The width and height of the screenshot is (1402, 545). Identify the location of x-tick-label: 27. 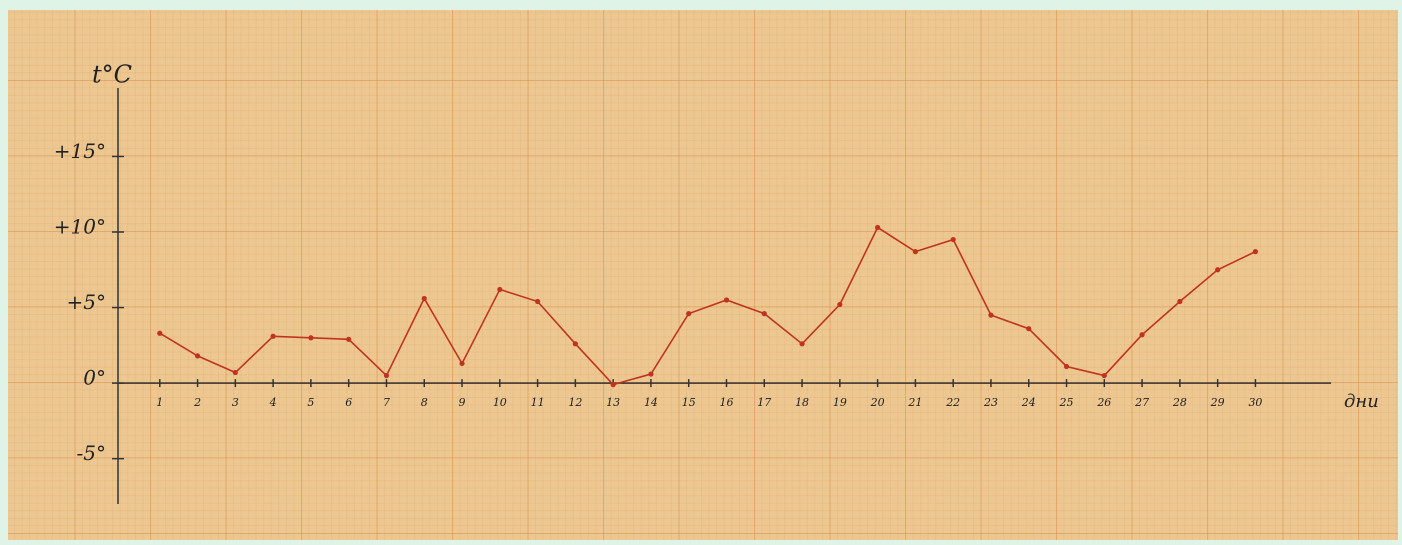
(1141, 402).